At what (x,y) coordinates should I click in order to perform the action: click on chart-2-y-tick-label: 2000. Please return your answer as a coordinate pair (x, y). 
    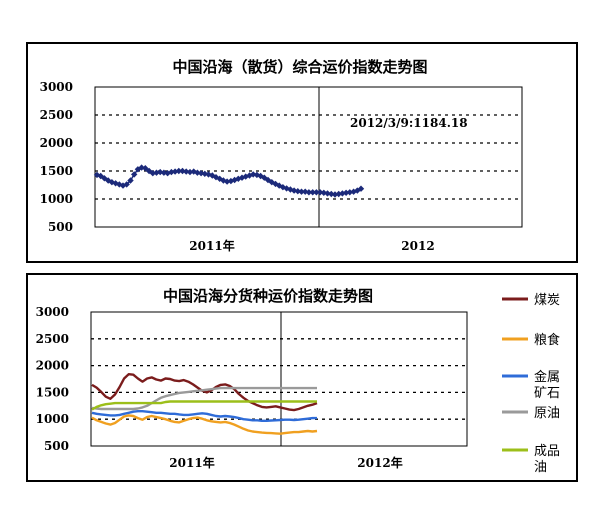
    Looking at the image, I should click on (52, 366).